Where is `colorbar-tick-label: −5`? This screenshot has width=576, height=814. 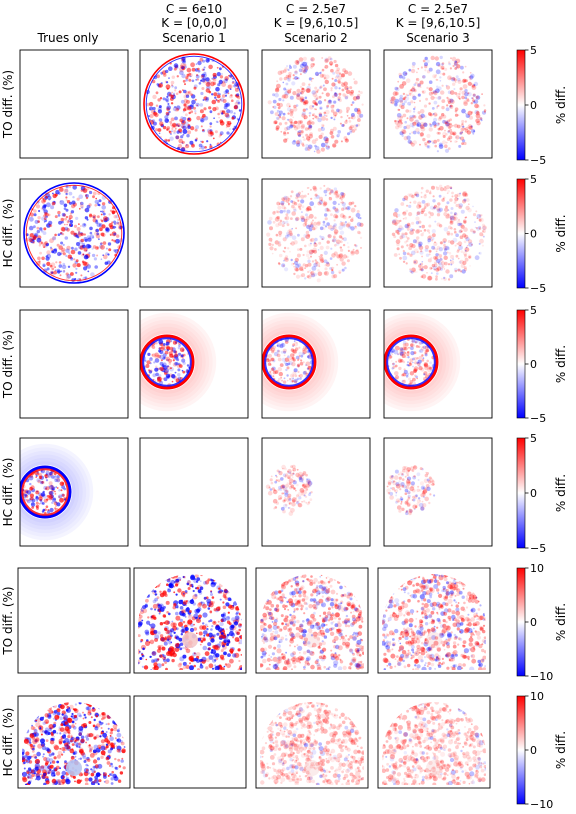 colorbar-tick-label: −5 is located at coordinates (538, 548).